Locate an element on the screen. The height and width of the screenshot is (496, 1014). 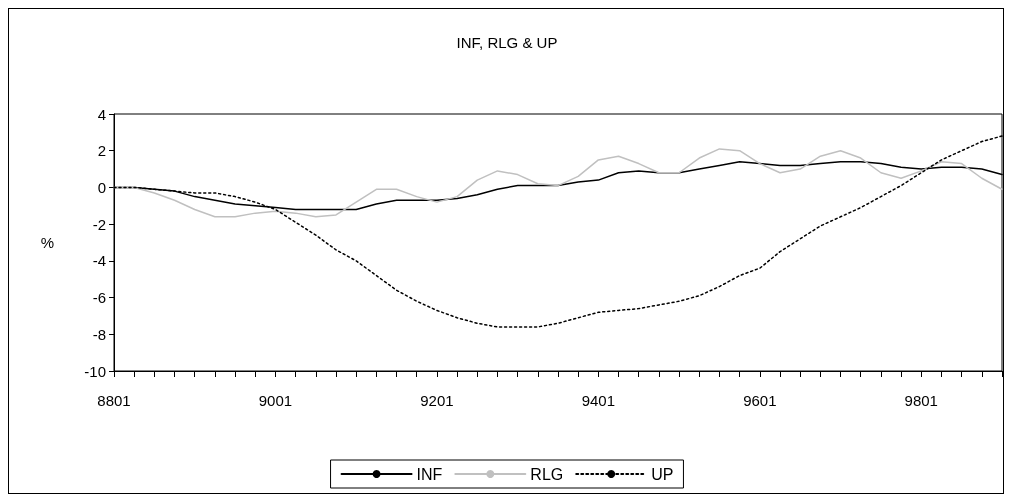
x-tick-label: 9001 is located at coordinates (275, 400).